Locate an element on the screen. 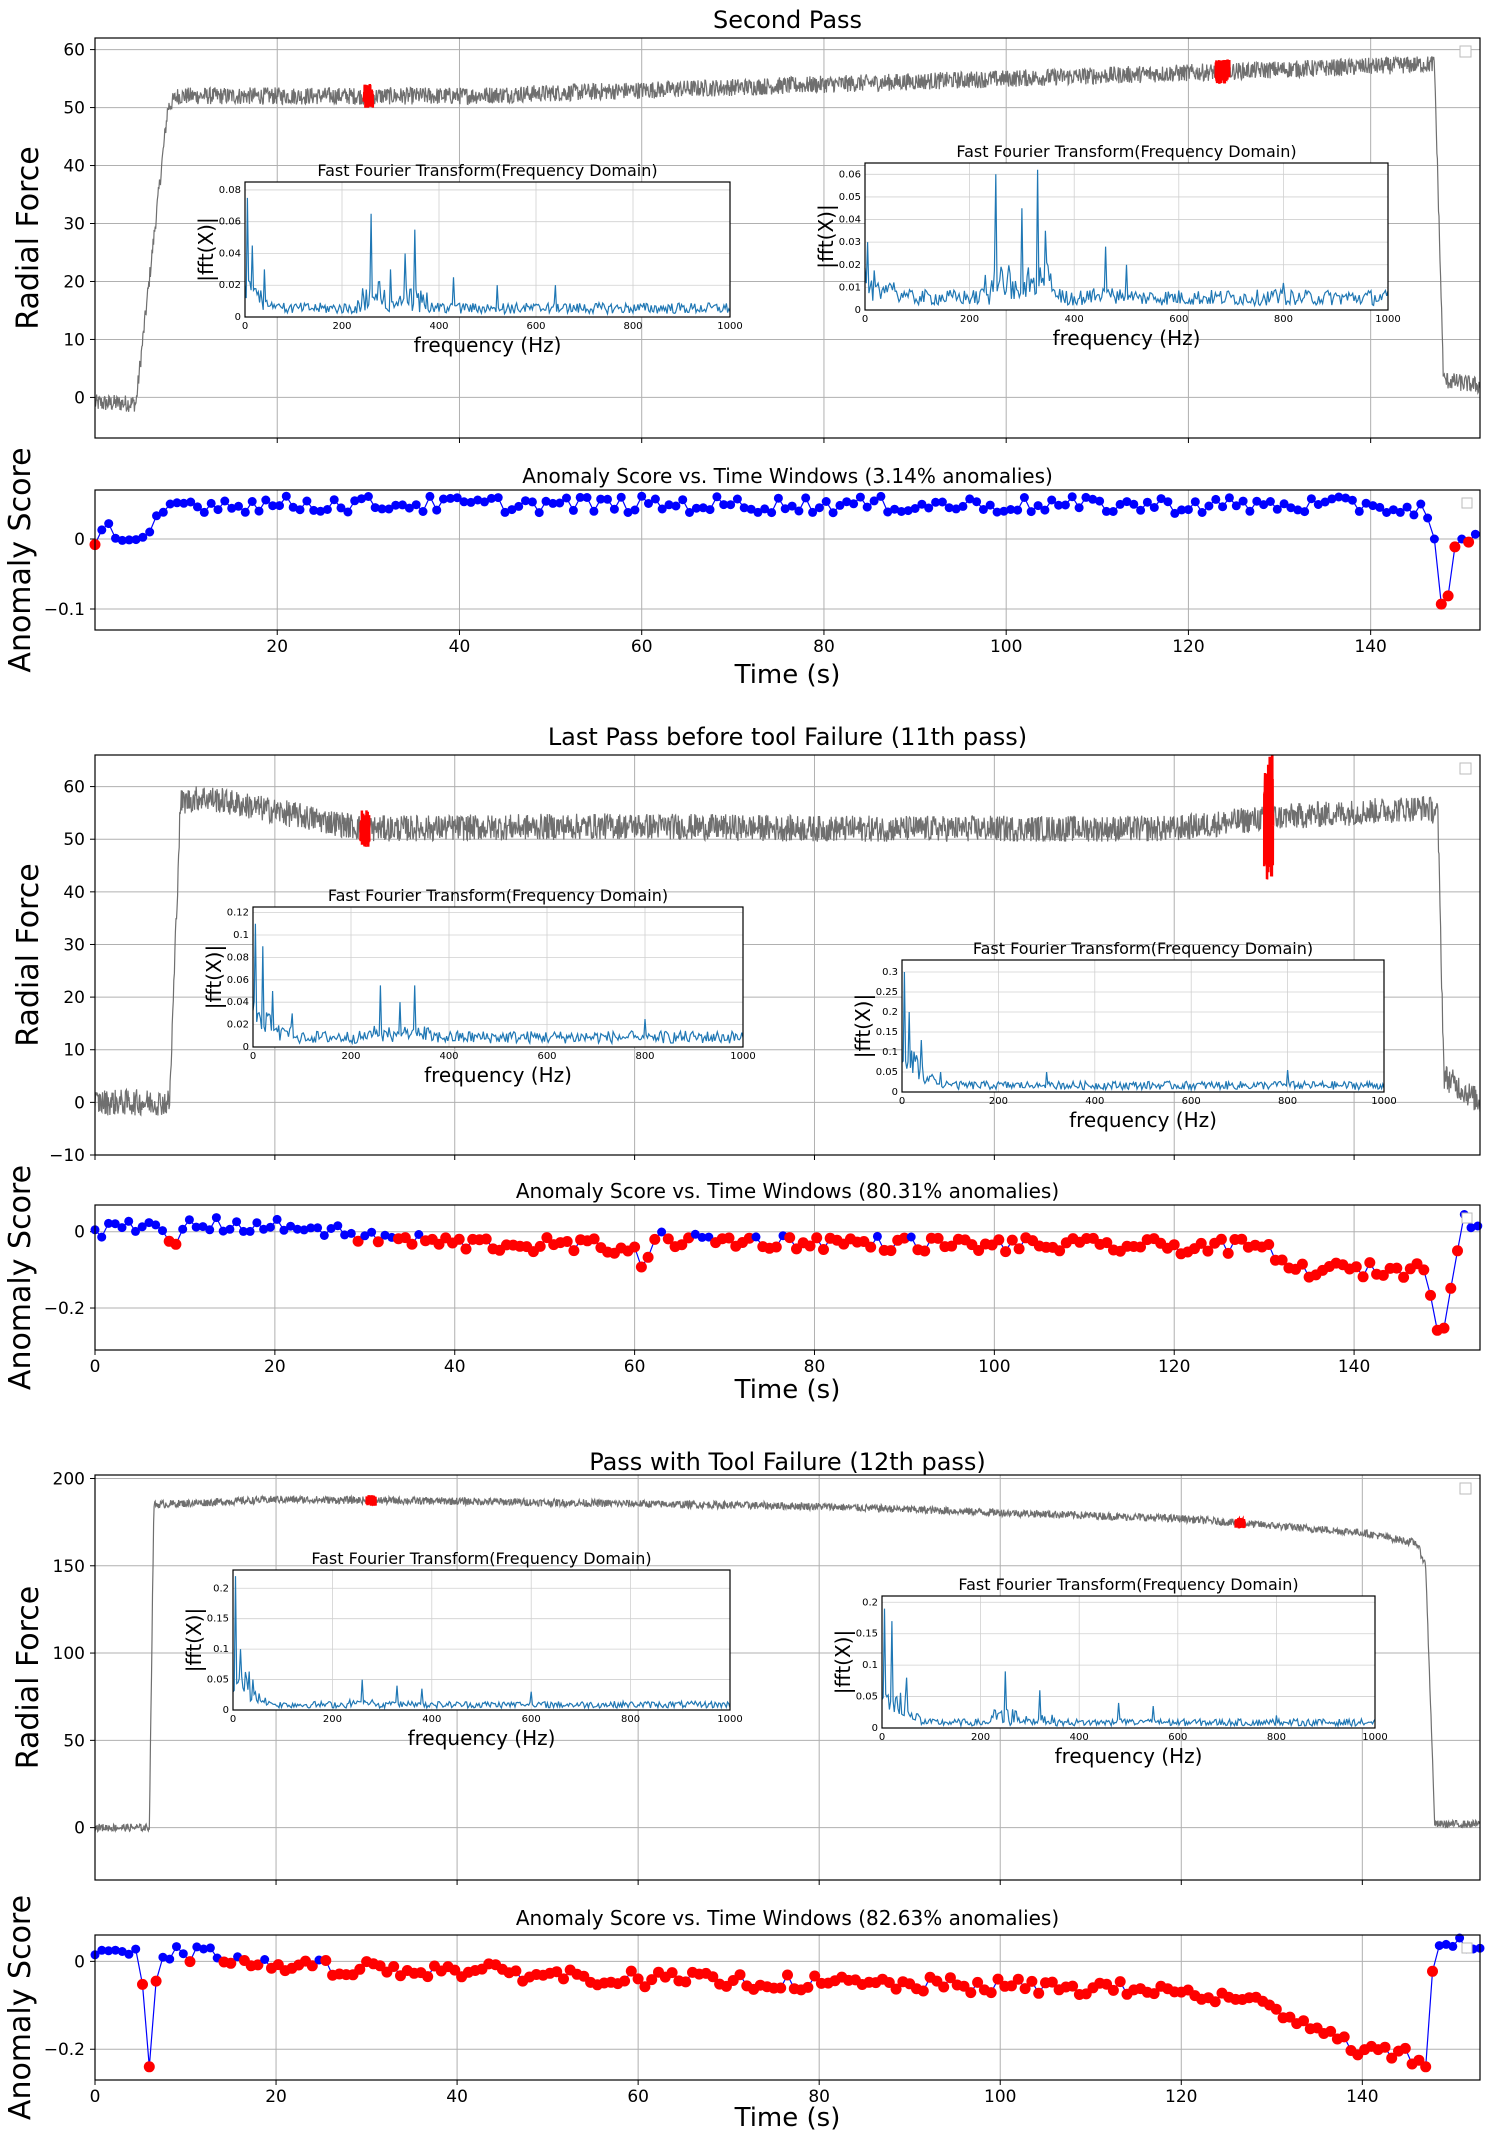  x-tick-label: 120 is located at coordinates (1174, 1367).